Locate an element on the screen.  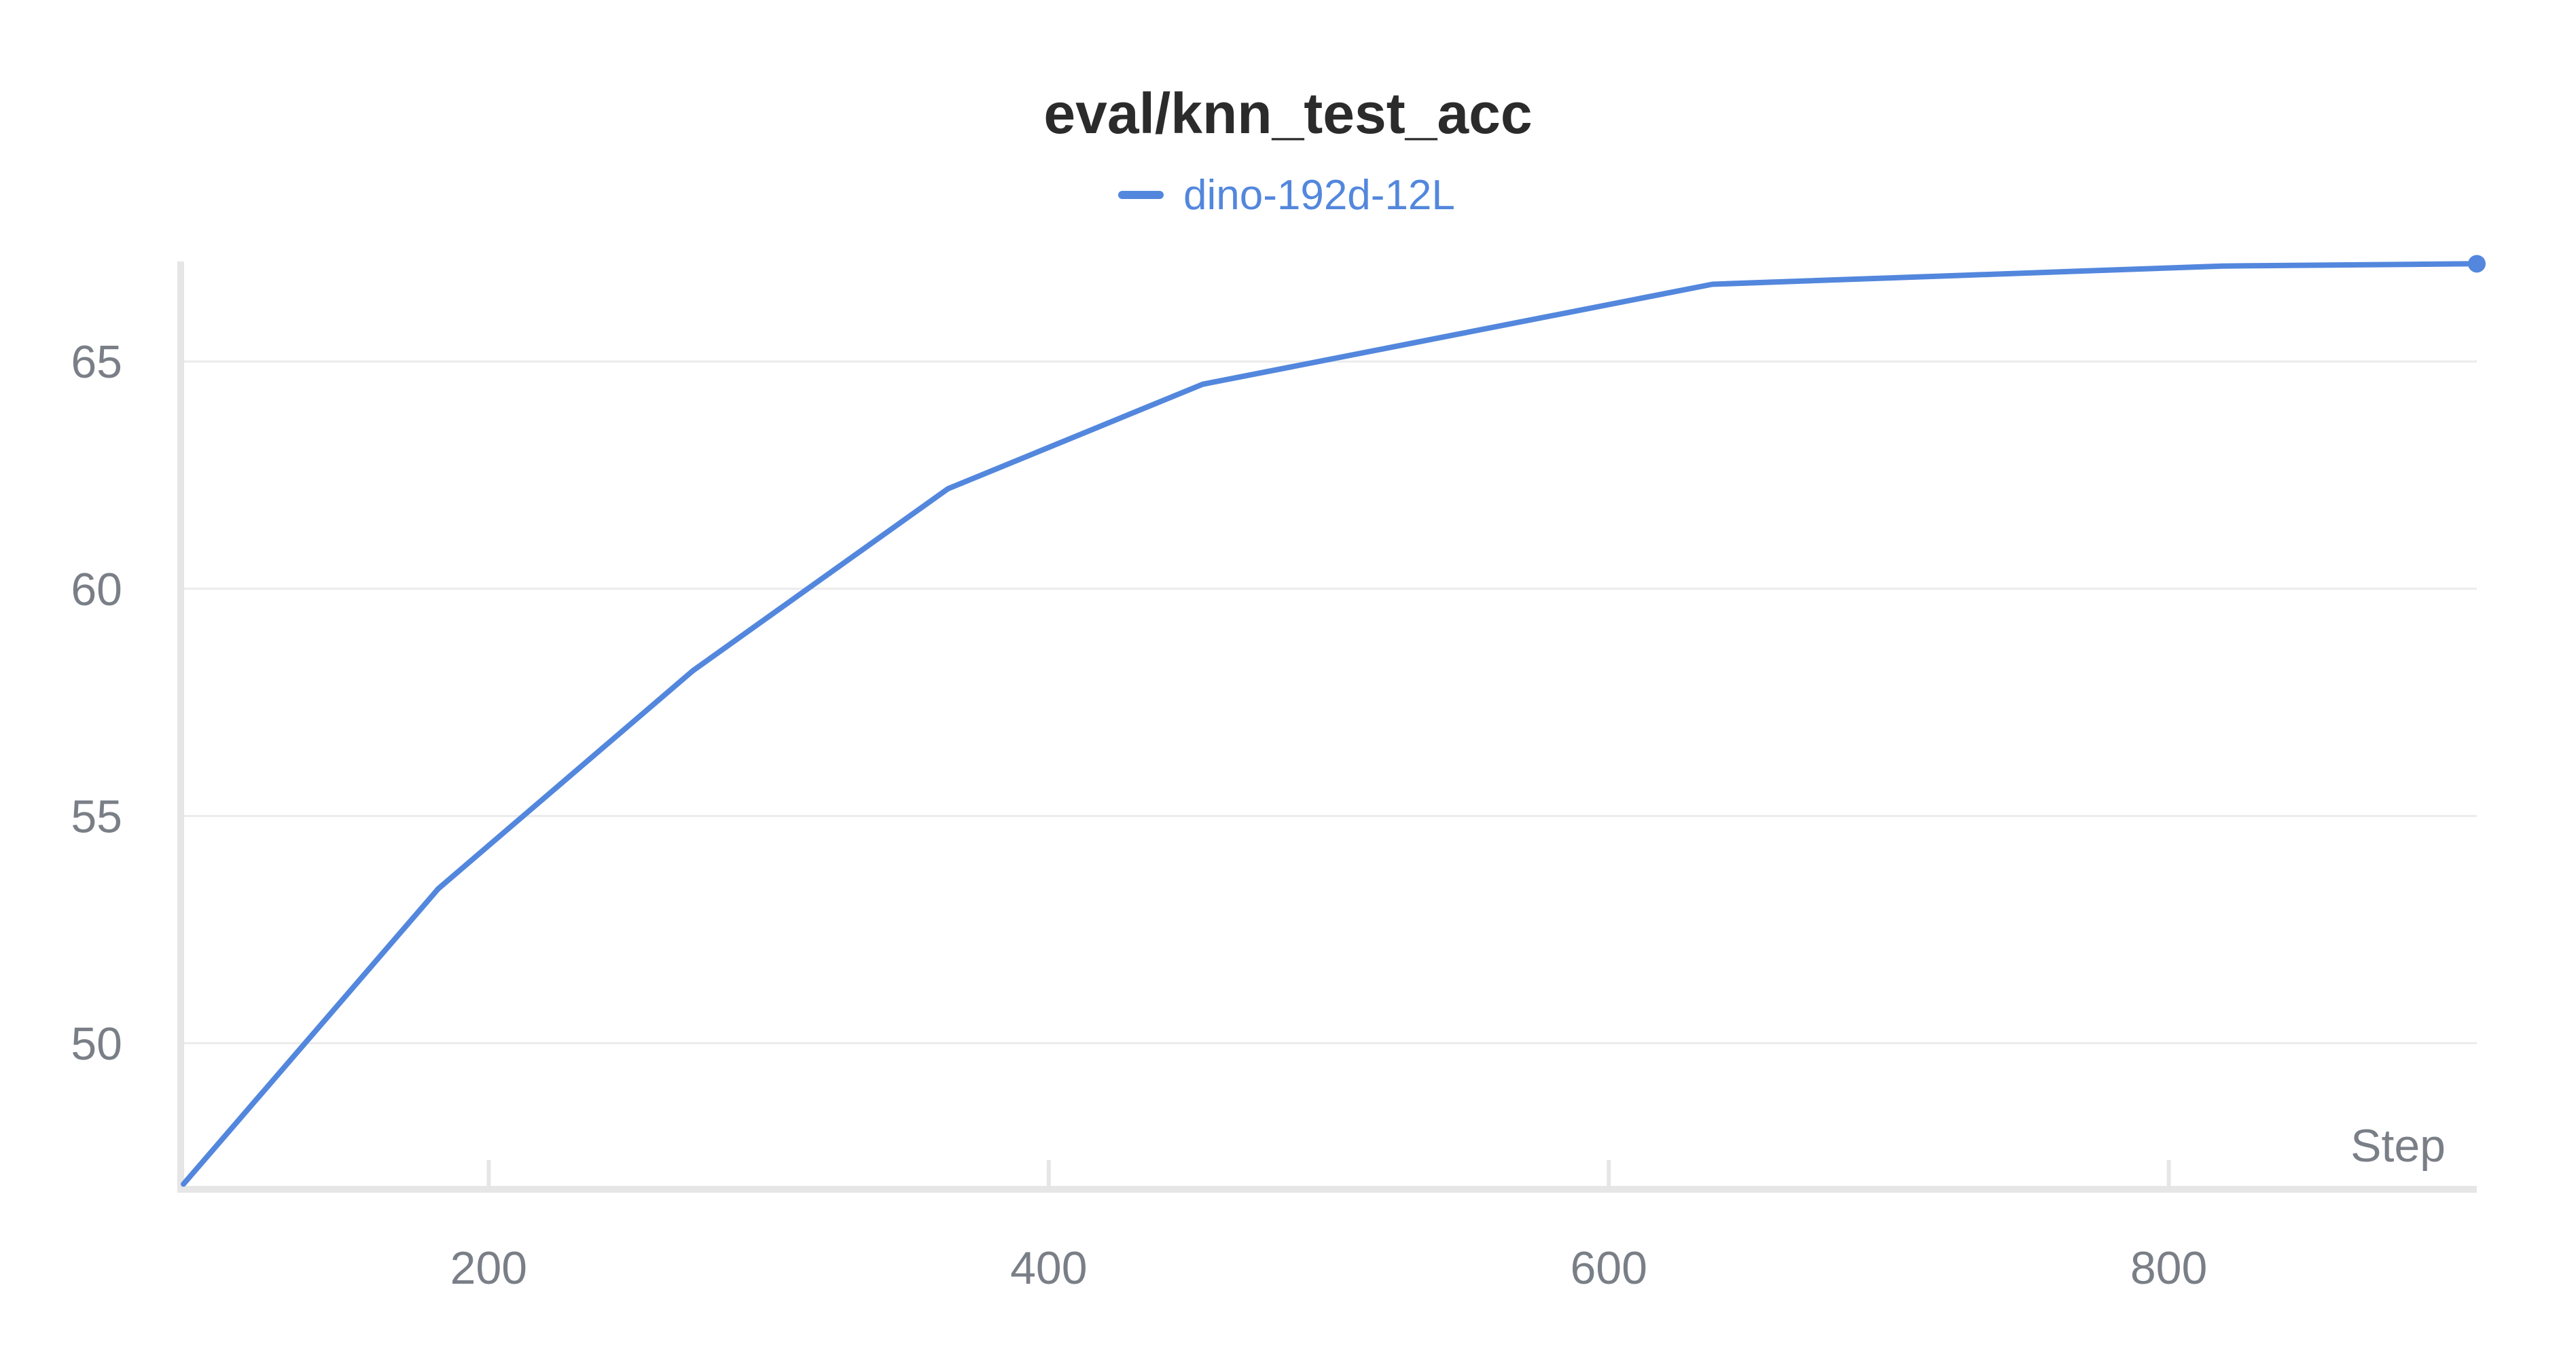
series-end-point is located at coordinates (2477, 264).